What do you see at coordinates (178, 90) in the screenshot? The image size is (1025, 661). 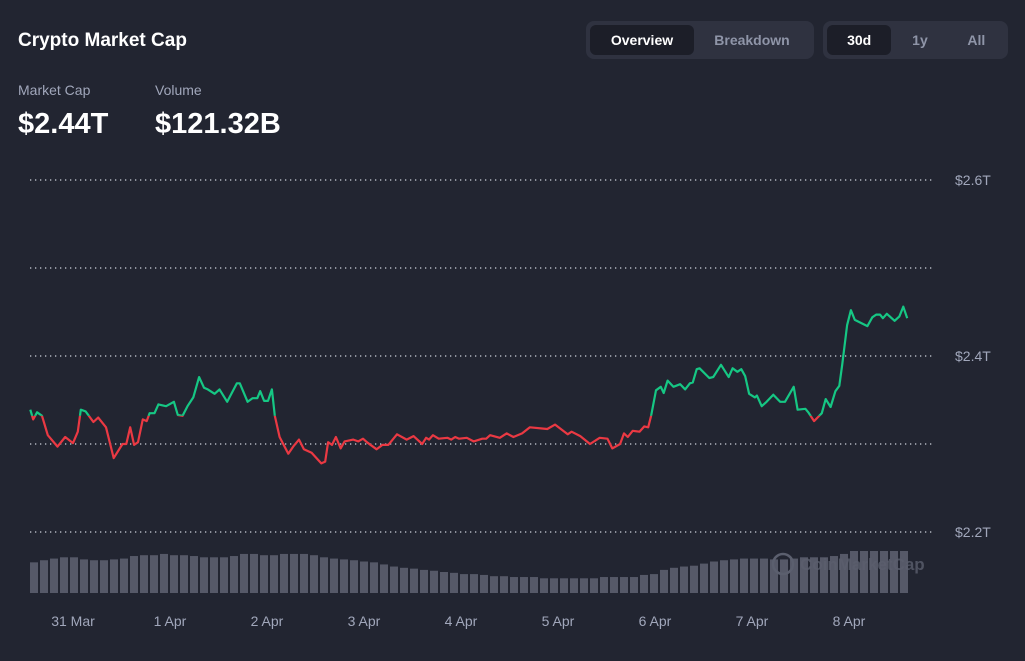 I see `volume-label: Volume` at bounding box center [178, 90].